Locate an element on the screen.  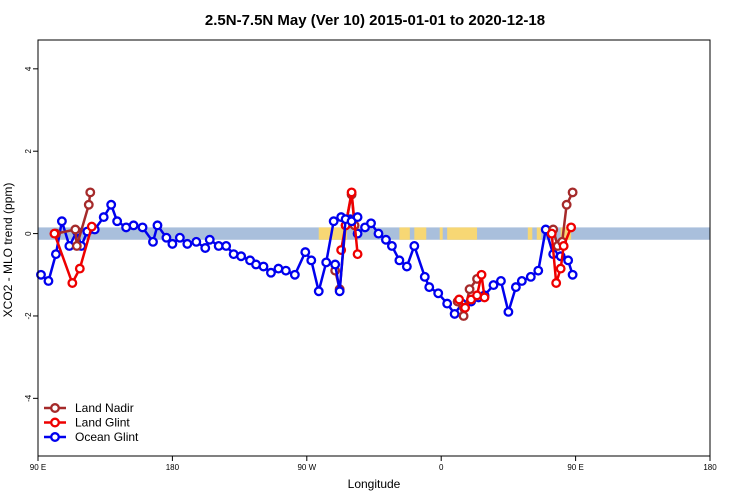
y-tick-label: -4 is located at coordinates (28, 398).